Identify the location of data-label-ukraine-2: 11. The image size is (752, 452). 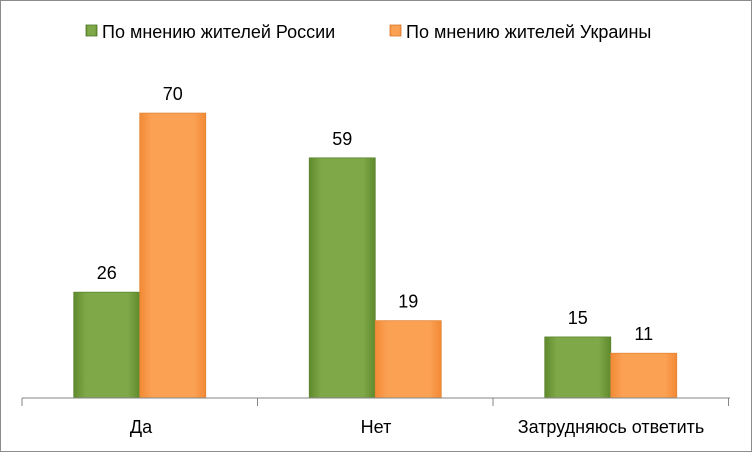
(643, 334).